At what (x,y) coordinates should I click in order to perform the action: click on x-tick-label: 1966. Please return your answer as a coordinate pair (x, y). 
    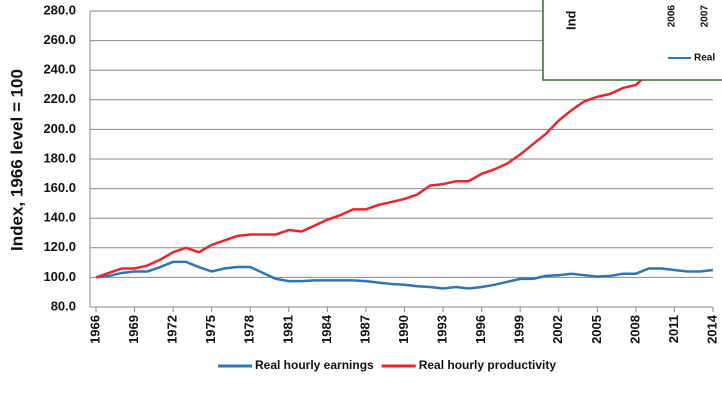
    Looking at the image, I should click on (94, 329).